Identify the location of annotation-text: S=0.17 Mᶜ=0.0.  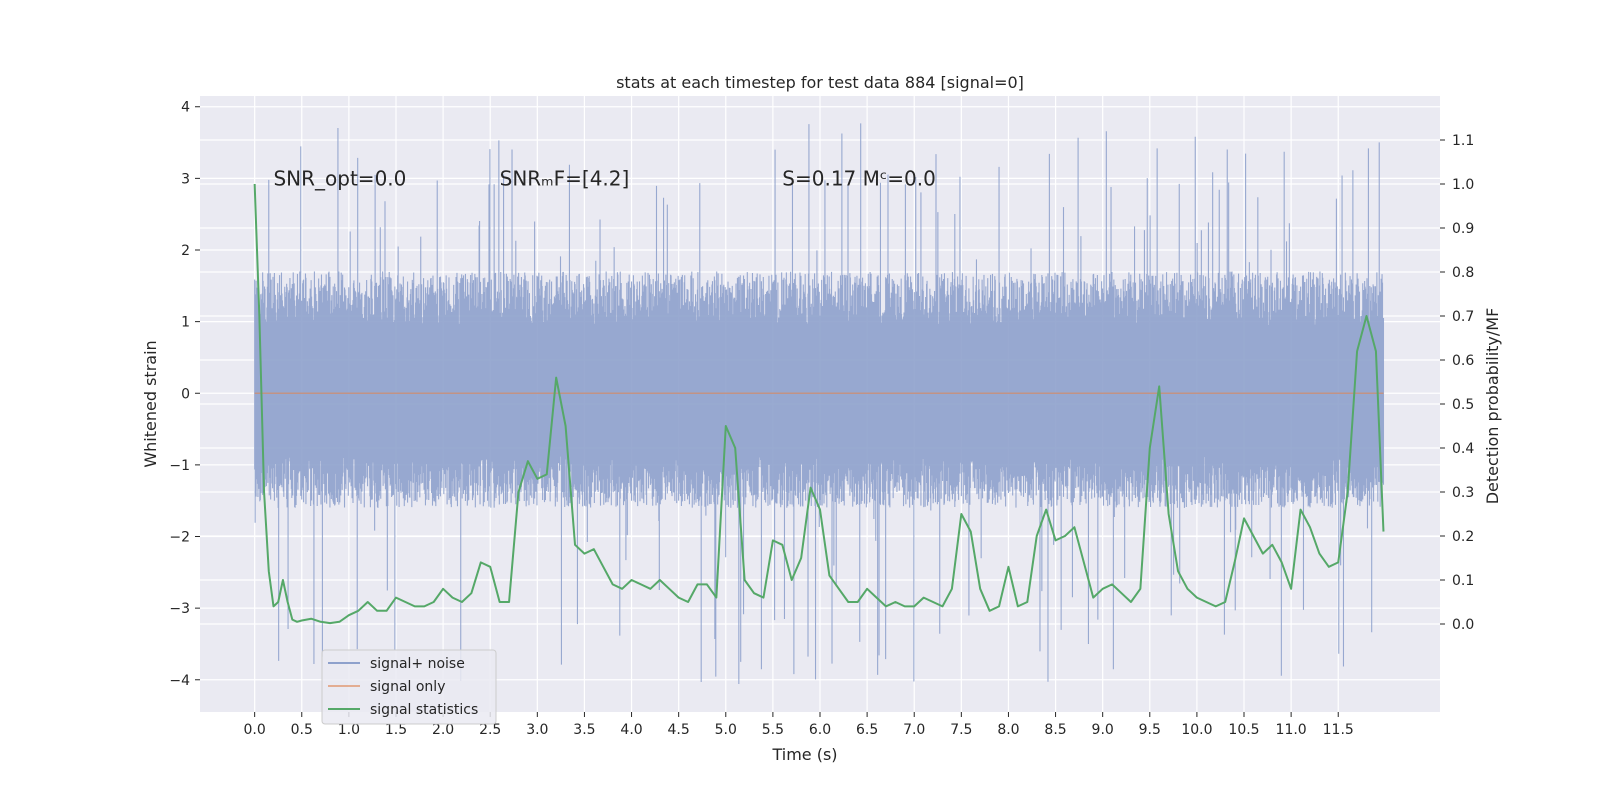
(859, 178).